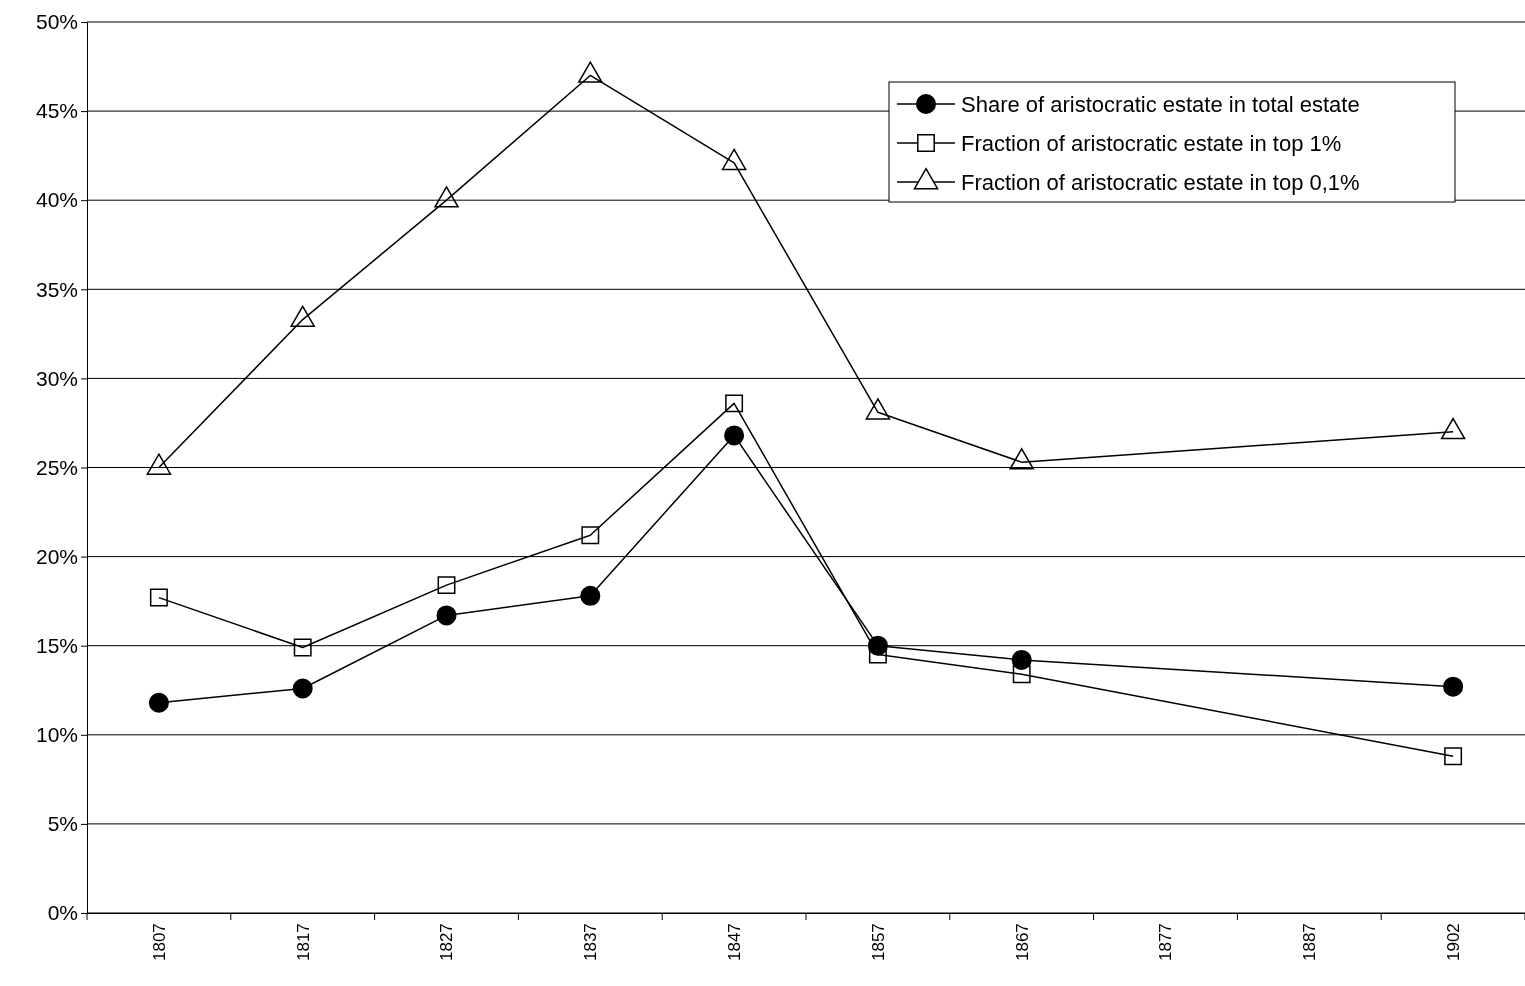 Image resolution: width=1525 pixels, height=986 pixels. Describe the element at coordinates (56, 467) in the screenshot. I see `y-tick-label: 25%` at that location.